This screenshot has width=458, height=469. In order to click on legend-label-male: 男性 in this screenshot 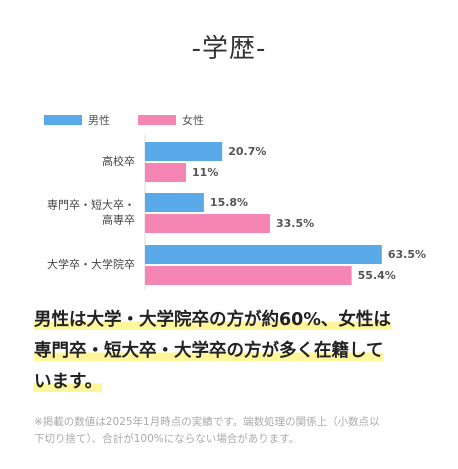, I will do `click(99, 120)`.